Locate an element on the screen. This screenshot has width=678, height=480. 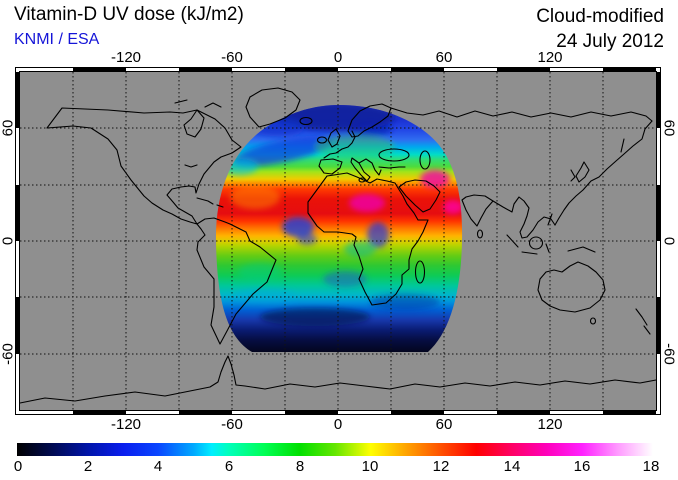
colorbar-tick-2: 2 is located at coordinates (88, 466).